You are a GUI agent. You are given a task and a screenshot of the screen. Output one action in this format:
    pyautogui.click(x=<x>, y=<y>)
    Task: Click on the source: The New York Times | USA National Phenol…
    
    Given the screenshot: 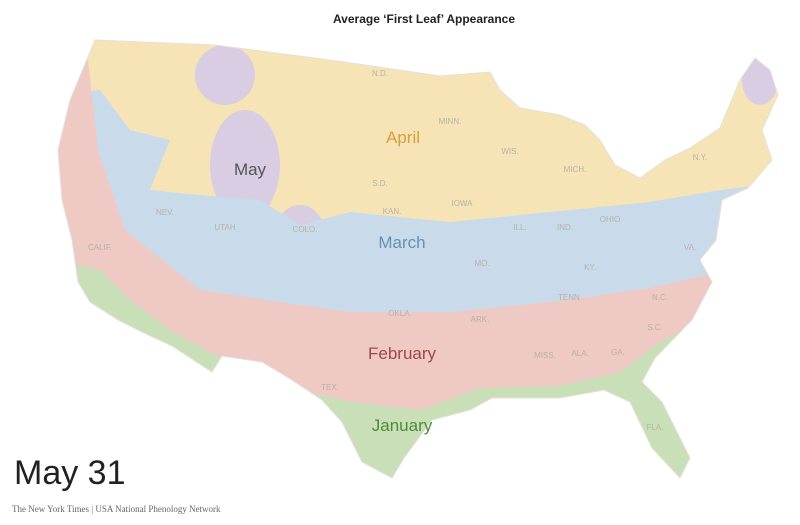 What is the action you would take?
    pyautogui.click(x=116, y=509)
    